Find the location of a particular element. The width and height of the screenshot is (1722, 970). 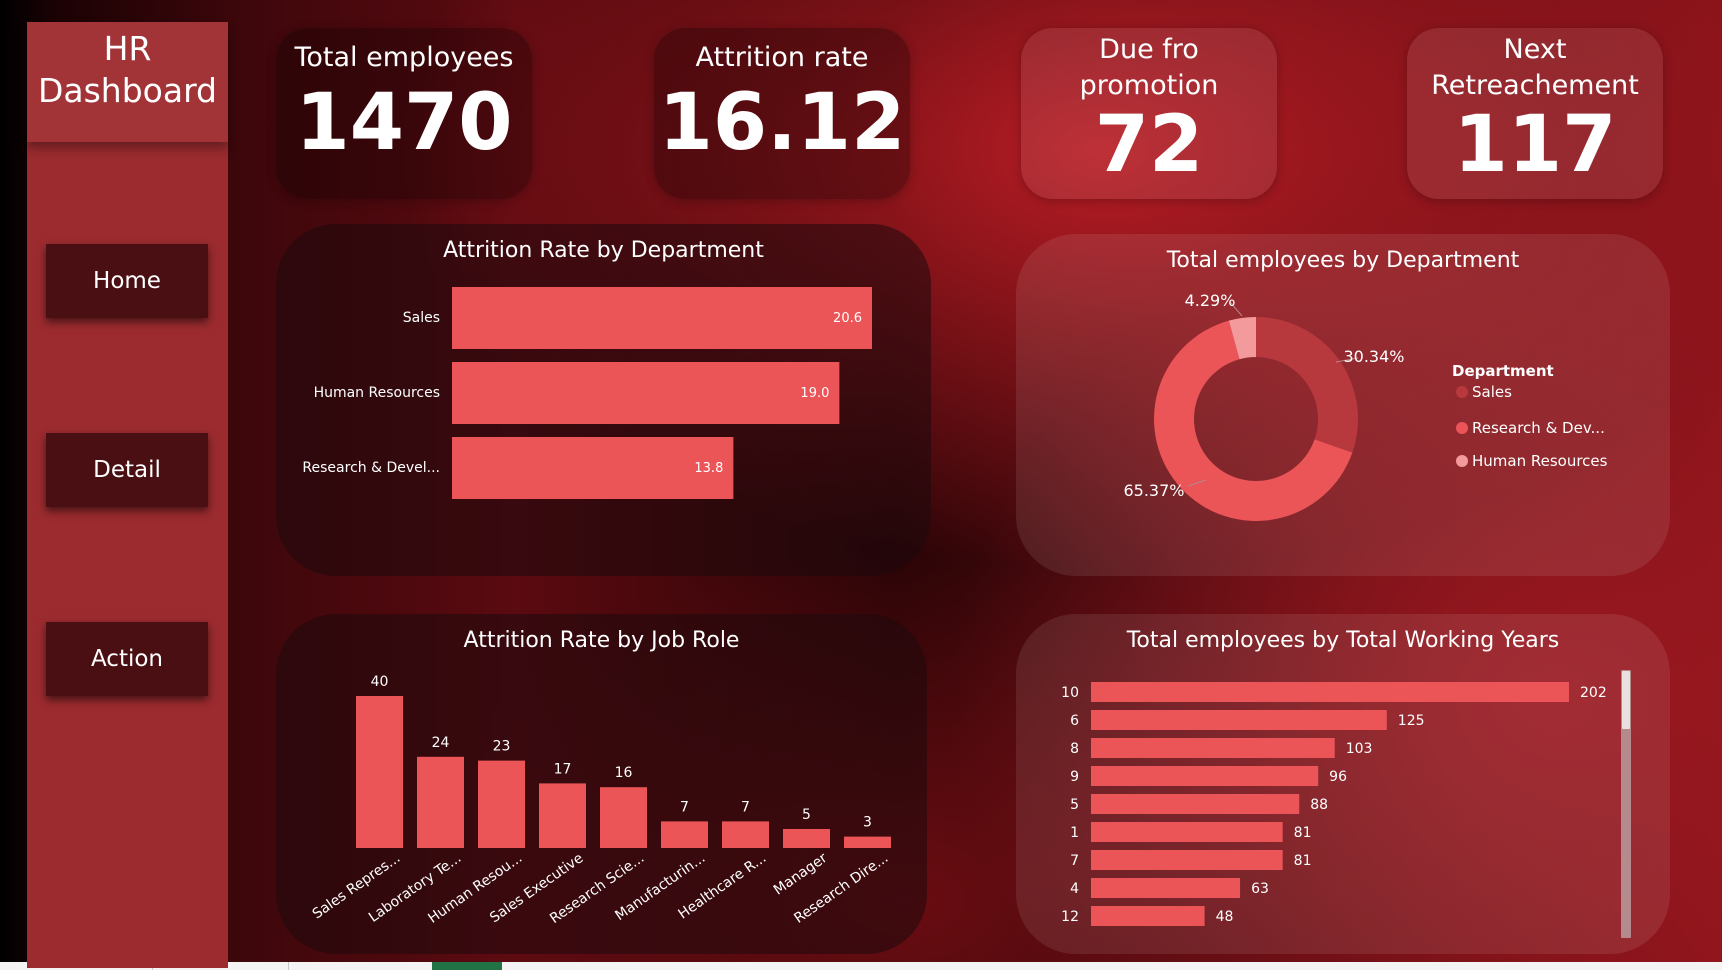

kpi-total-employees: Total employees 1470 is located at coordinates (404, 113).